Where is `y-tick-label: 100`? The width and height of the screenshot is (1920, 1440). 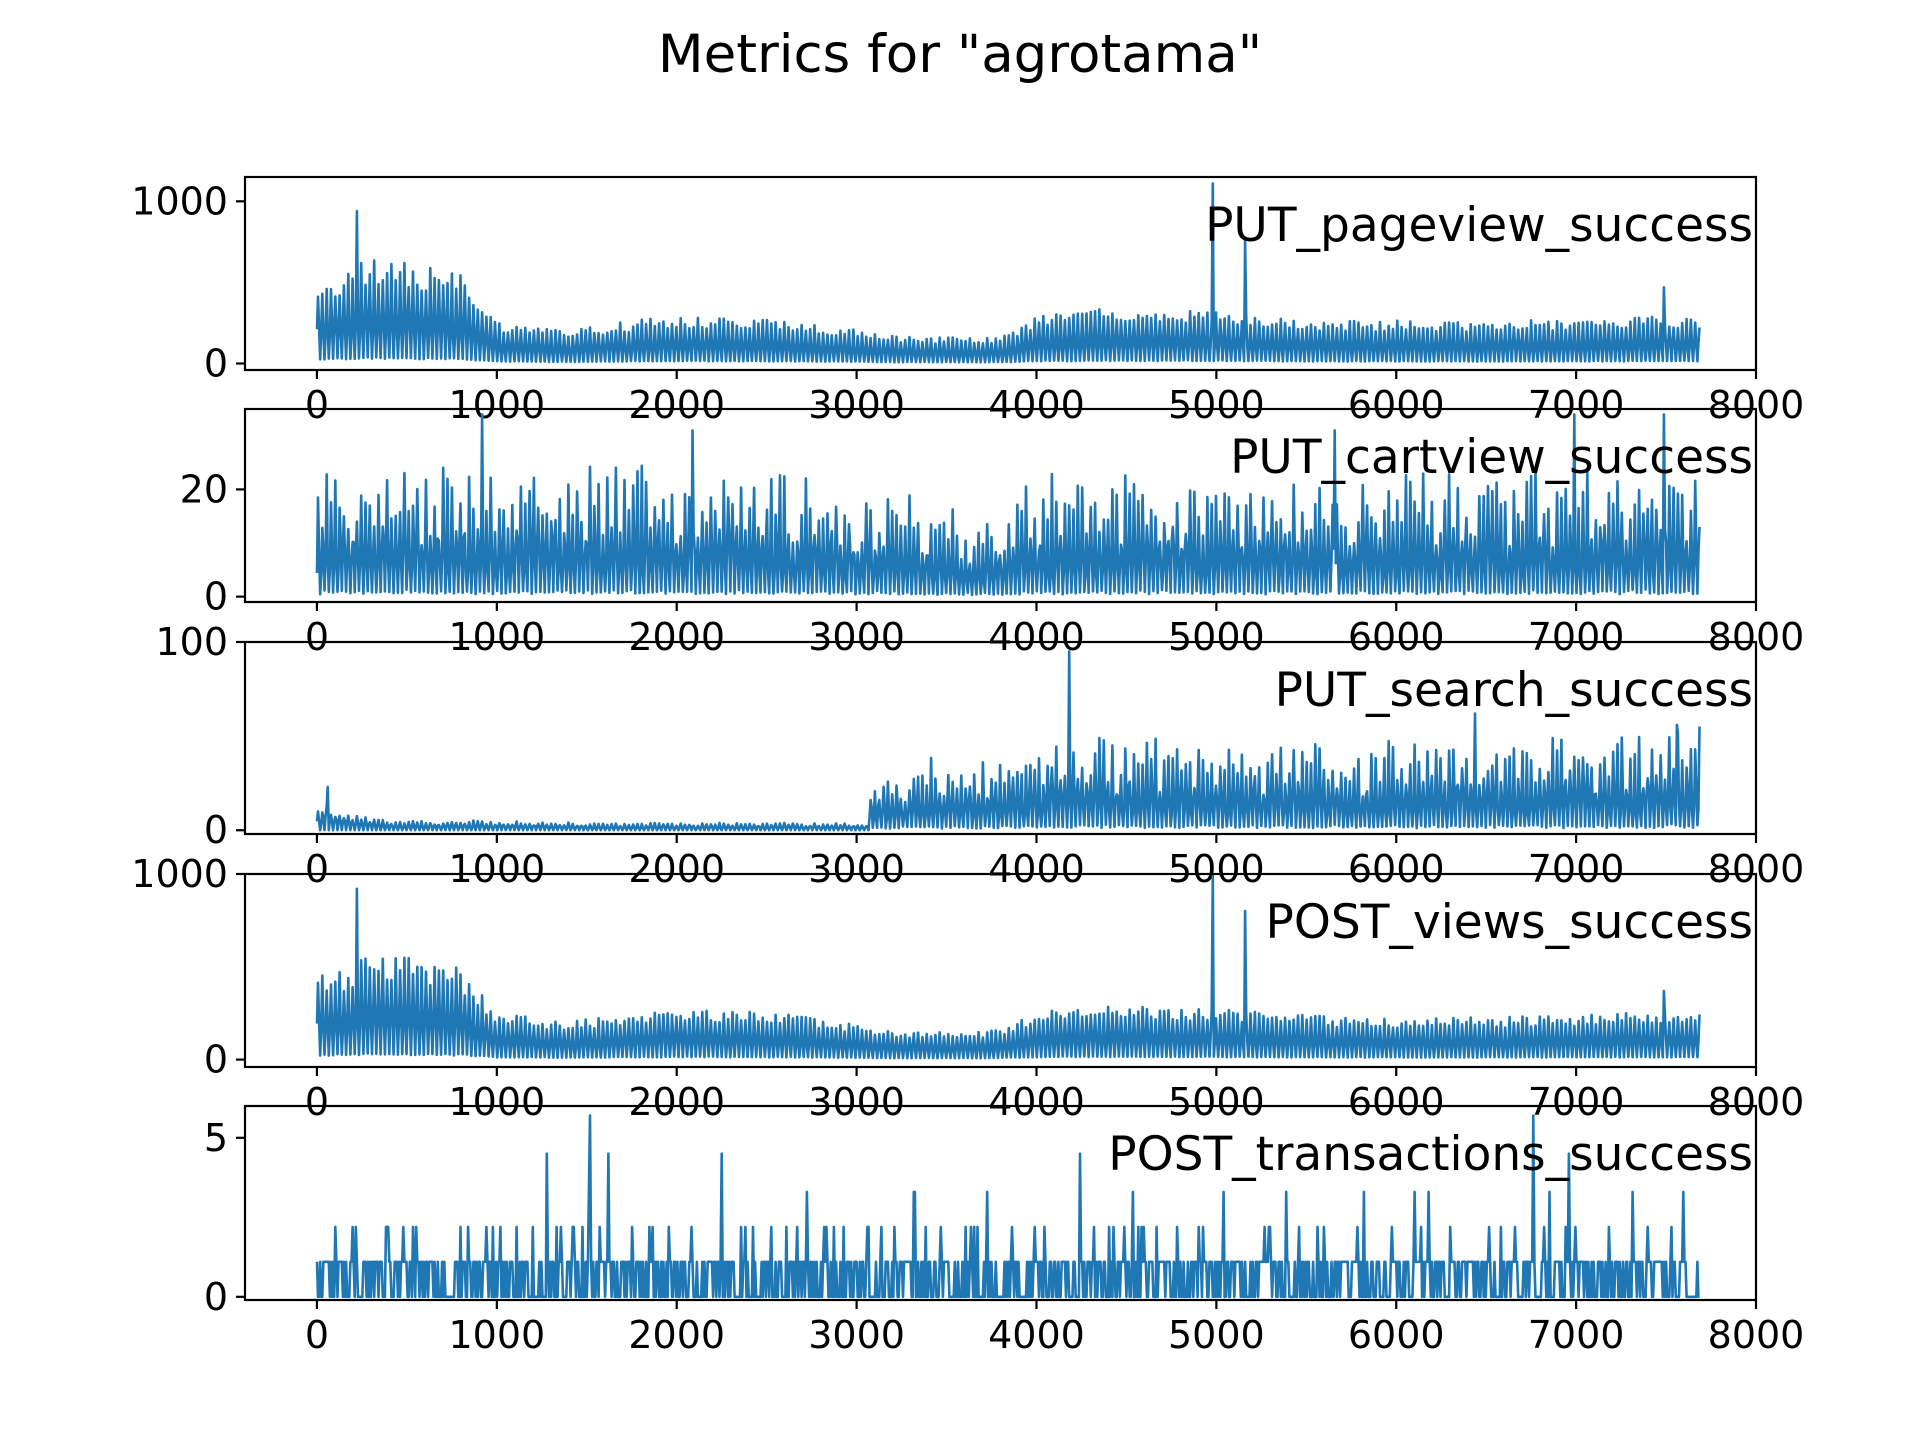 y-tick-label: 100 is located at coordinates (191, 642).